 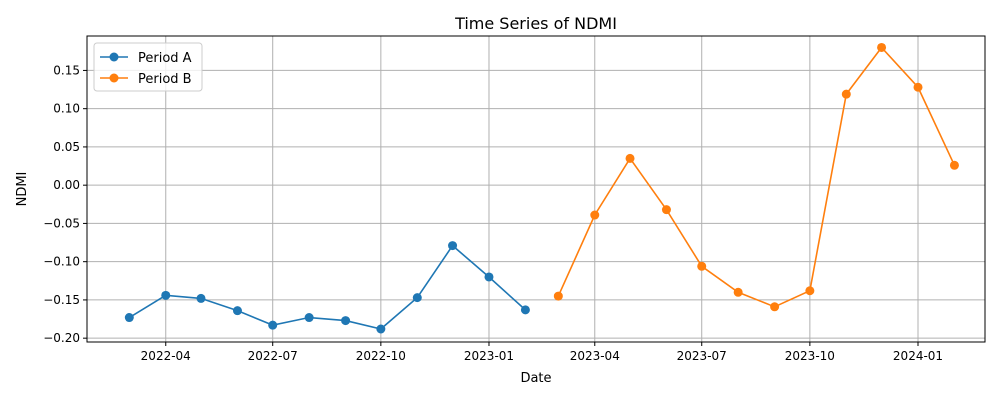 I want to click on y-tick-label: −0.10, so click(x=61, y=262).